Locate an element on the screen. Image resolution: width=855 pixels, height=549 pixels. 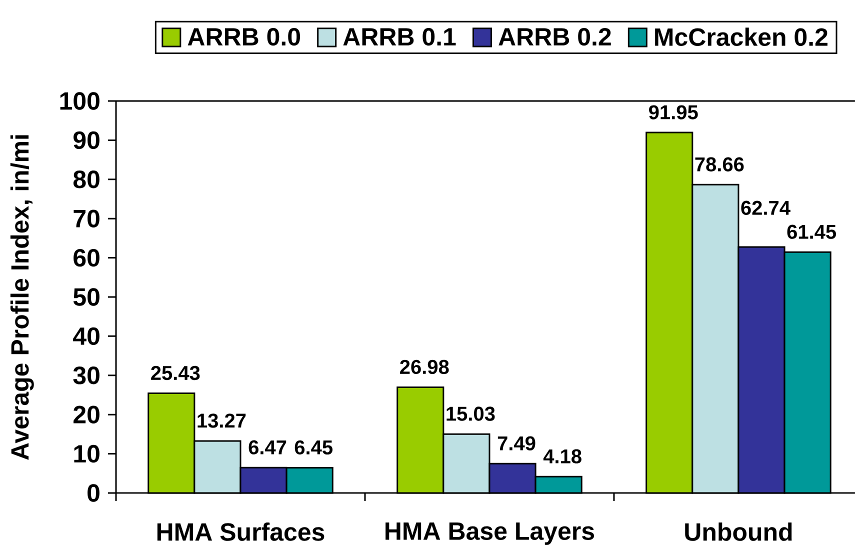
y-axis-title: Average Profile Index, in/mi is located at coordinates (22, 297).